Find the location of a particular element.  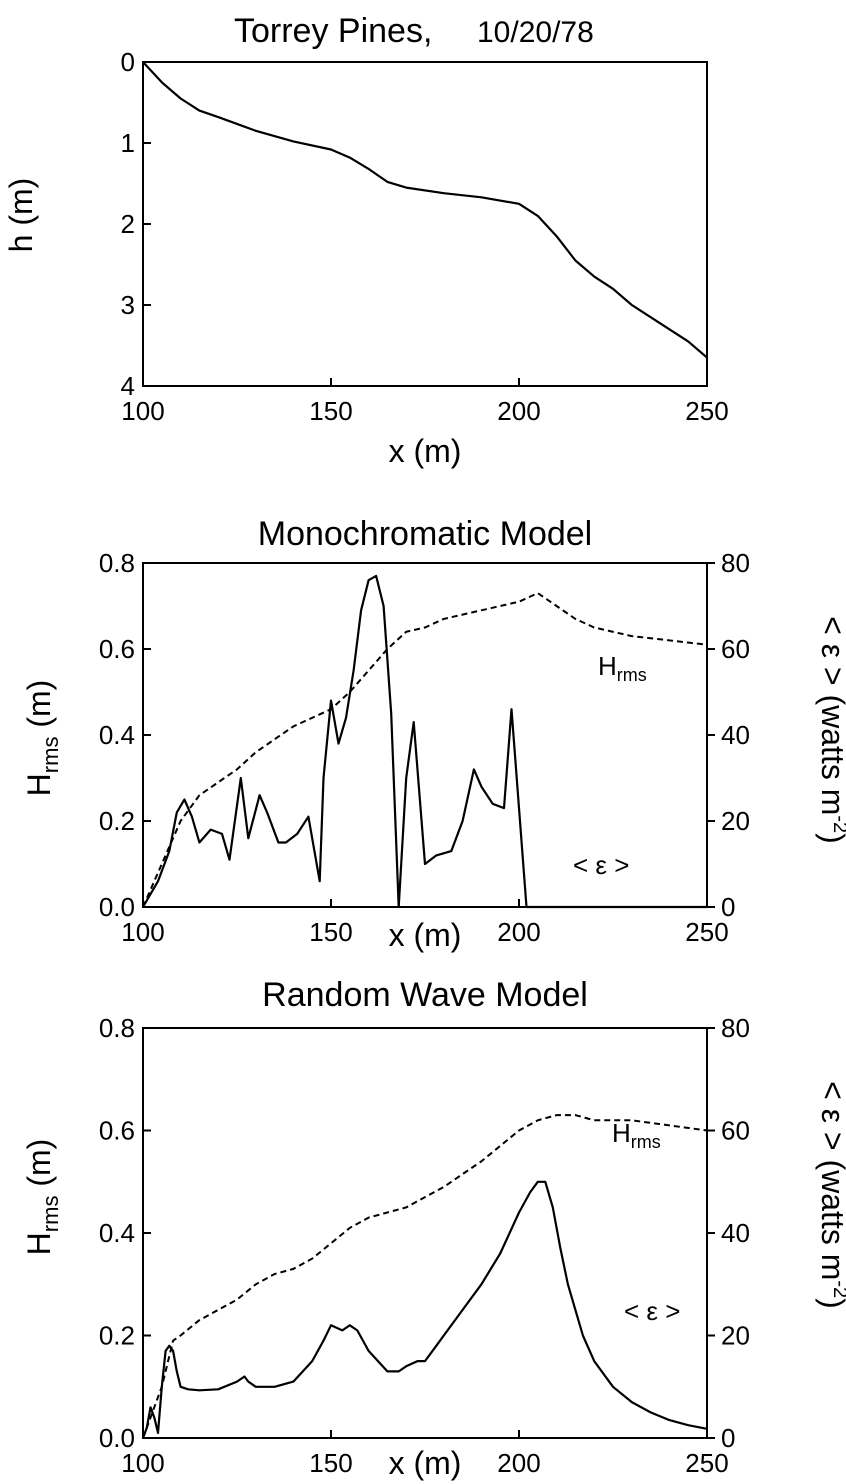

plot-frame is located at coordinates (425, 224).